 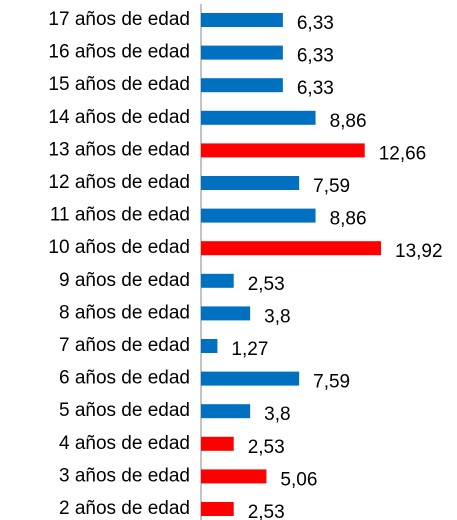 What do you see at coordinates (124, 280) in the screenshot?
I see `category-label: 9 años de edad` at bounding box center [124, 280].